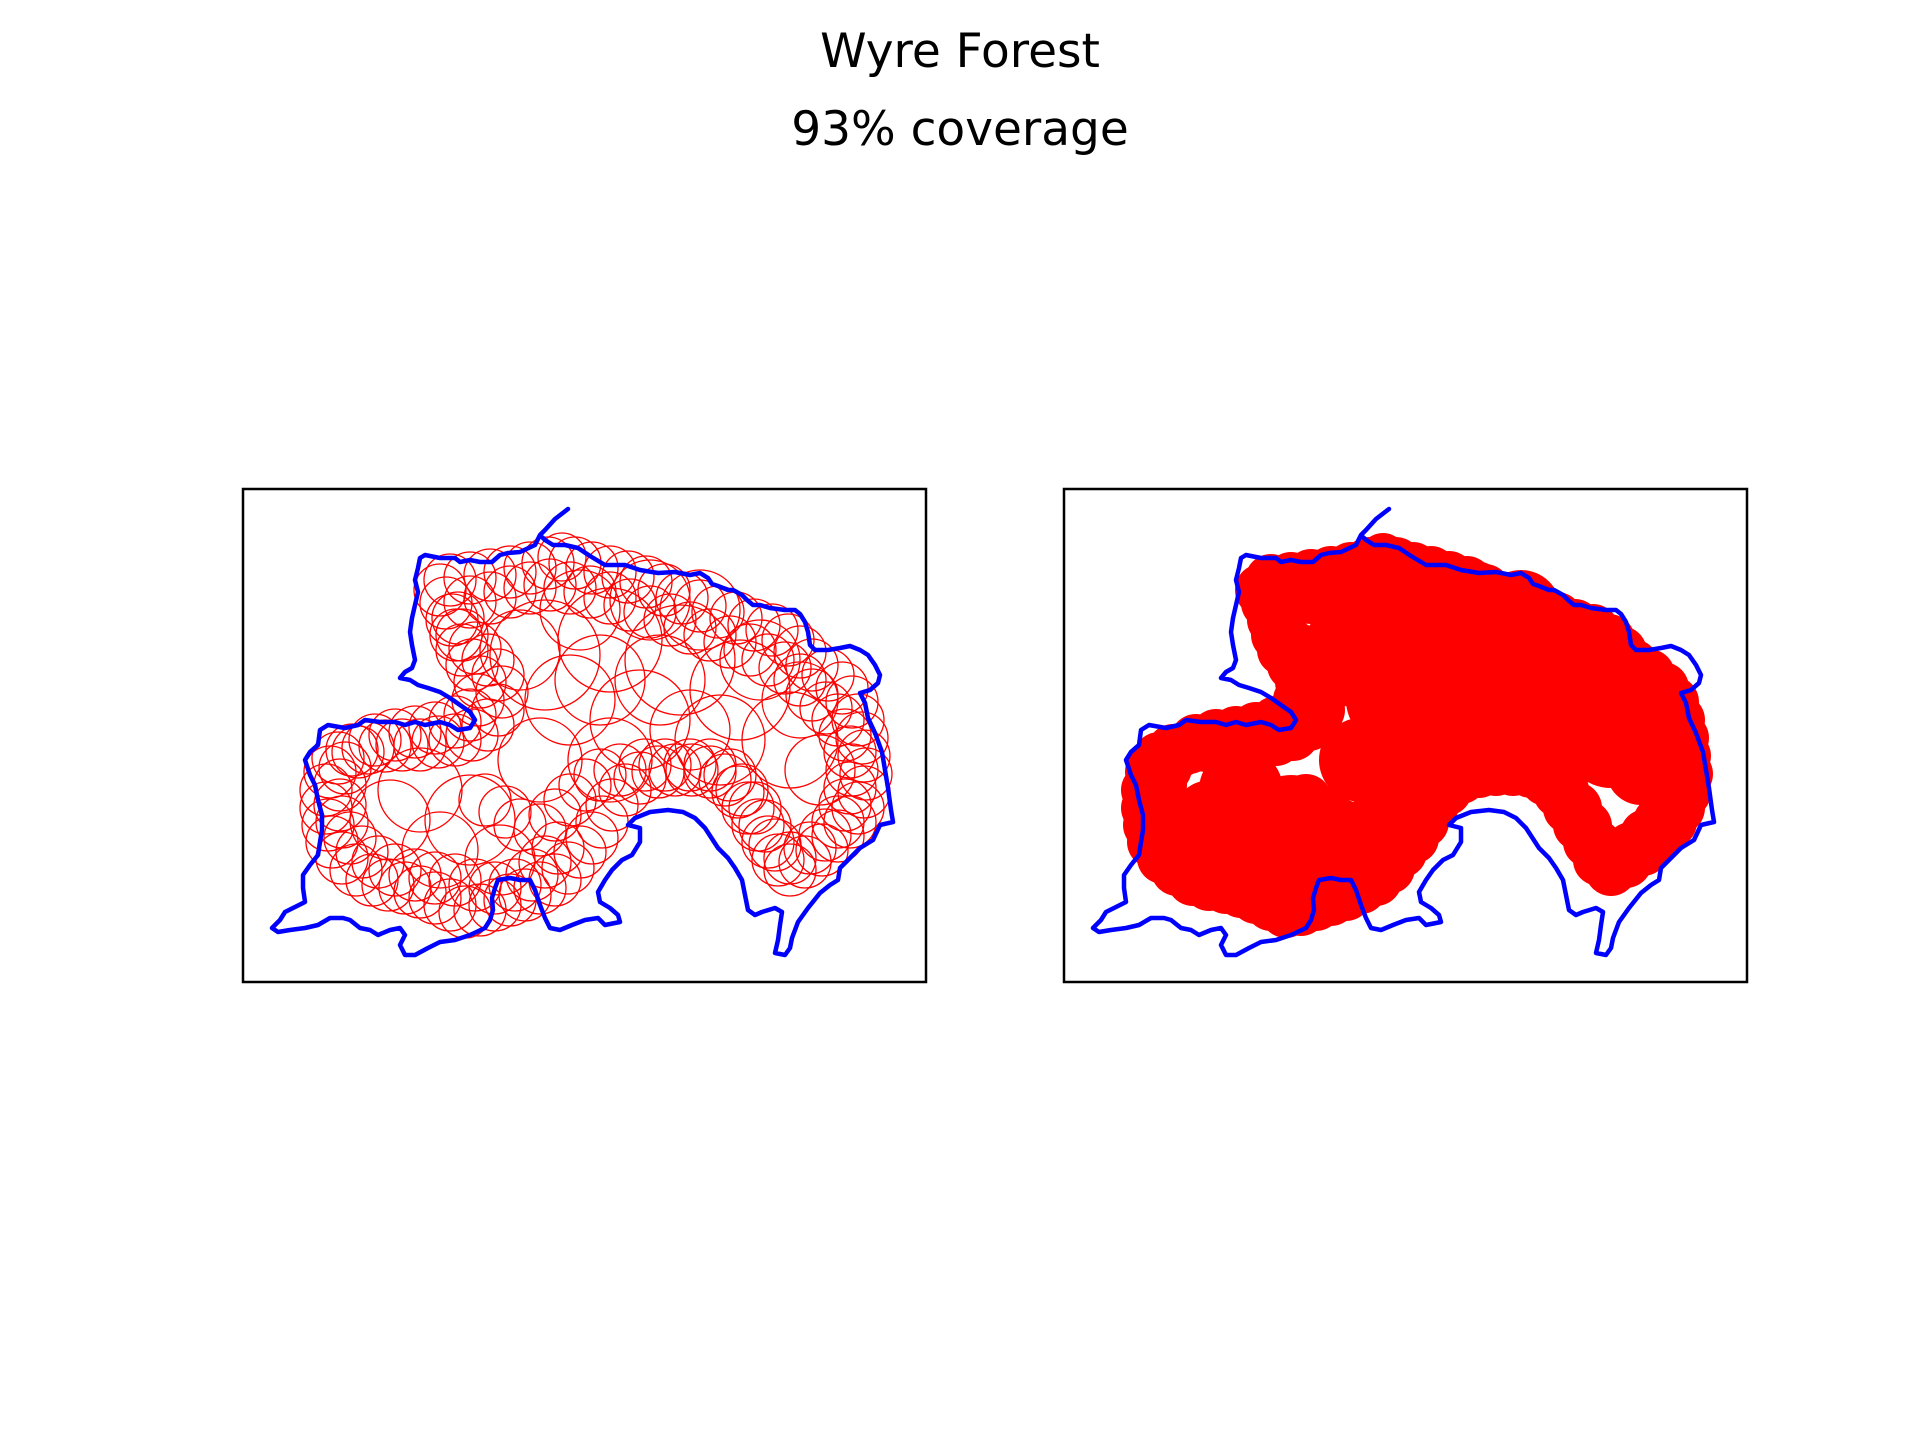 This screenshot has height=1440, width=1920. I want to click on panel-circle-outlines, so click(584, 735).